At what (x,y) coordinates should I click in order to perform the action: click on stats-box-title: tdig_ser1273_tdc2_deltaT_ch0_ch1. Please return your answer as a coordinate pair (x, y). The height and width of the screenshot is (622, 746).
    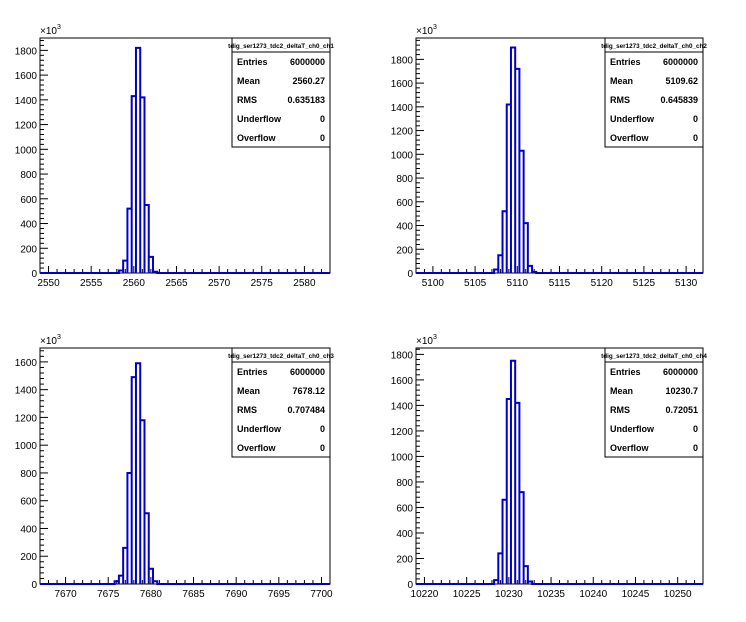
    Looking at the image, I should click on (281, 46).